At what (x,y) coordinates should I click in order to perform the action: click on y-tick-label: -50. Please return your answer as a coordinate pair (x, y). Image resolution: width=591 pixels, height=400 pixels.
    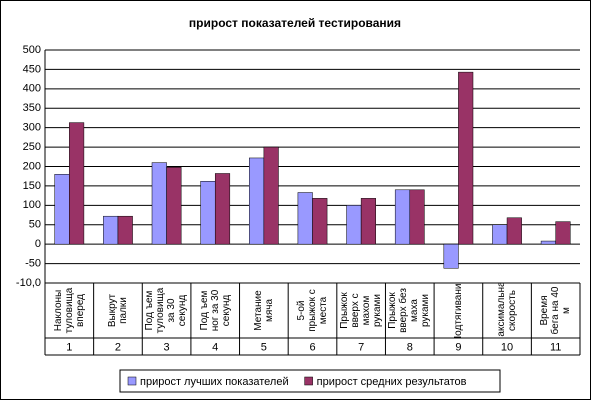
    Looking at the image, I should click on (33, 263).